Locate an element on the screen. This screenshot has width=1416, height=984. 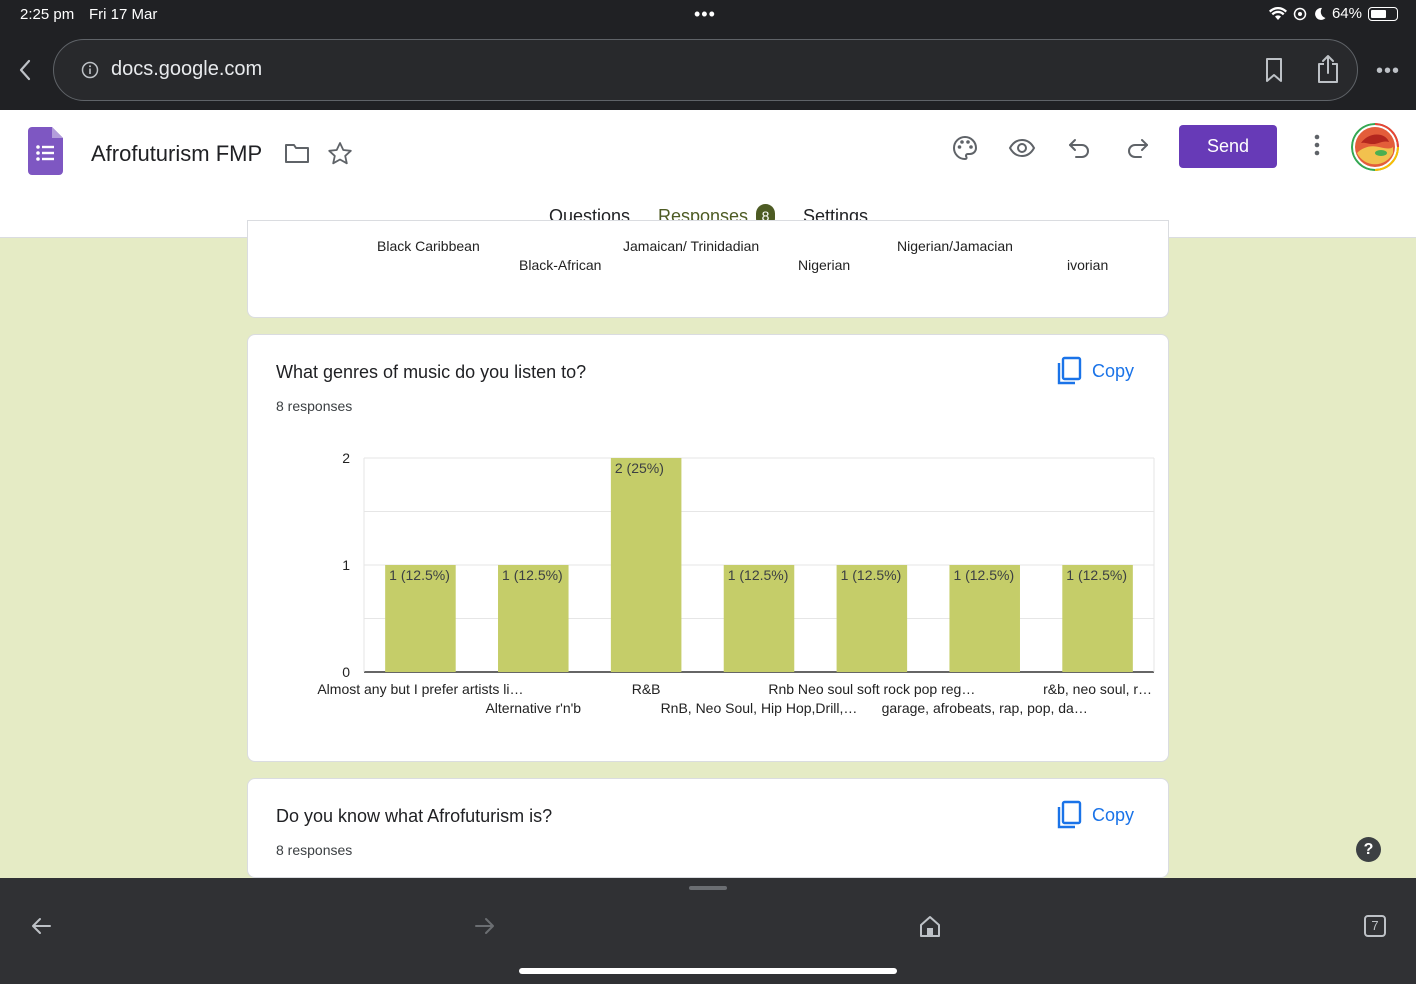
wifi-icon is located at coordinates (1277, 13).